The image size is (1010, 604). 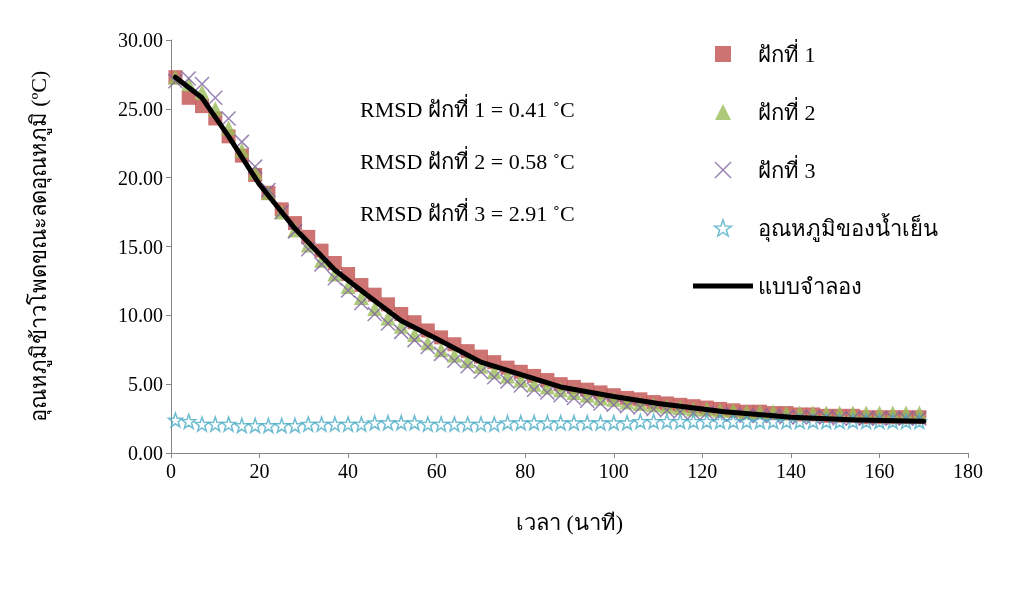 I want to click on y-tick-label: 25.00, so click(x=140, y=108).